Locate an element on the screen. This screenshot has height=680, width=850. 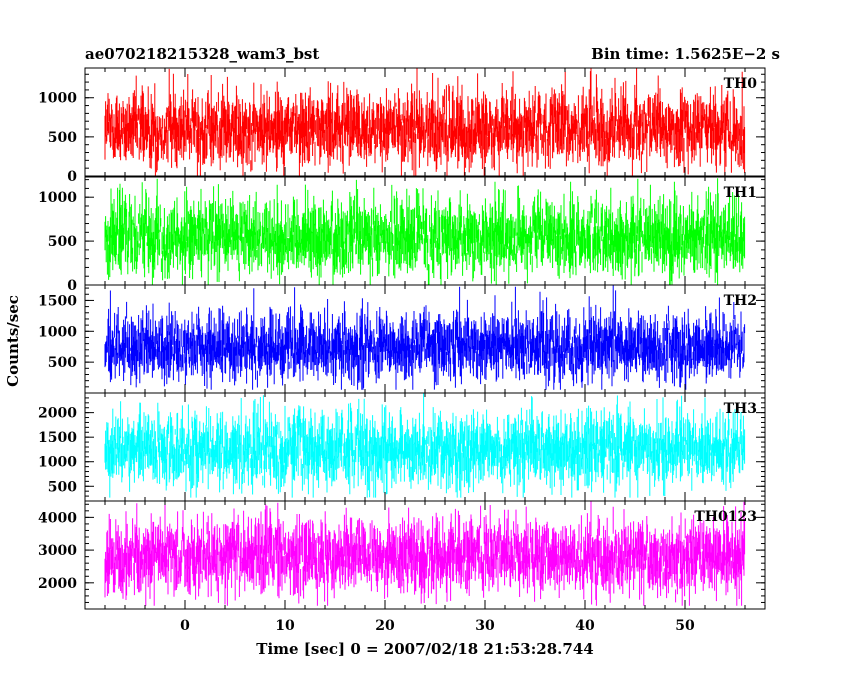
bin-time-label: Bin time: 1.5625E−2 s is located at coordinates (685, 54).